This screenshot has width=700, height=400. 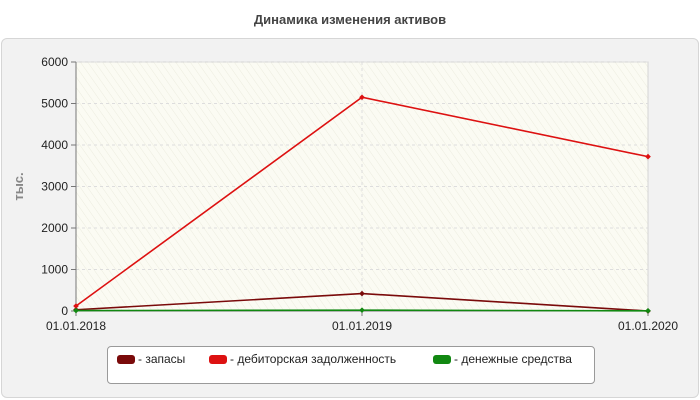 I want to click on y-tick-label: 5000, so click(x=54, y=104).